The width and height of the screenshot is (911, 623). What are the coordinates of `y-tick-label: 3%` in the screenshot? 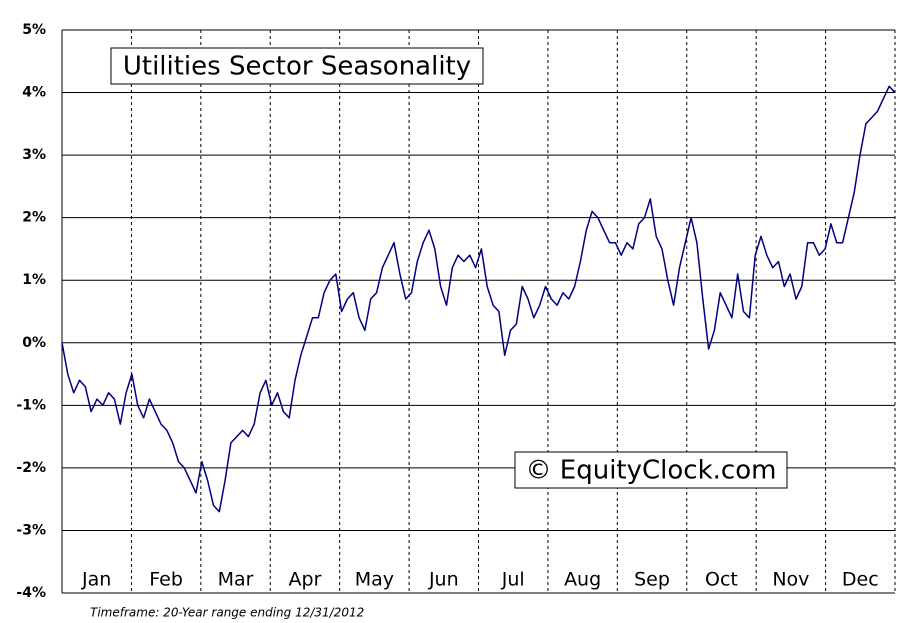 It's located at (34, 155).